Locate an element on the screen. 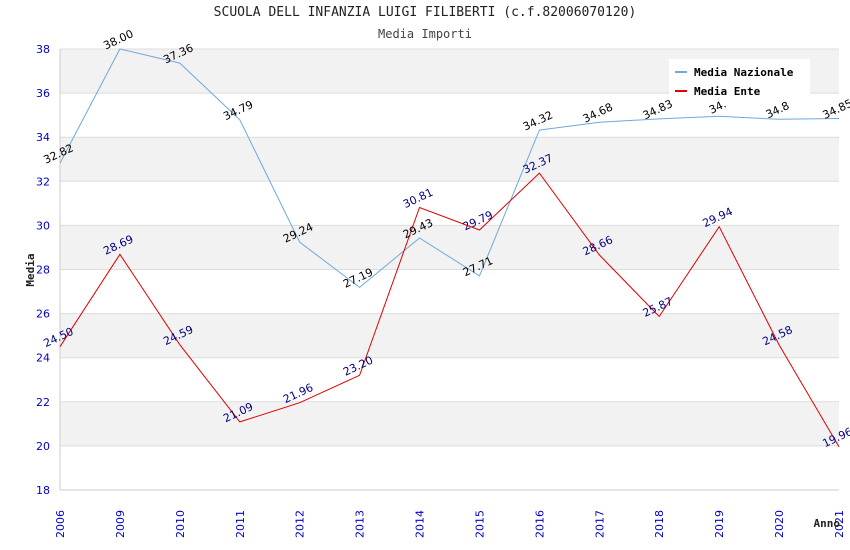 The width and height of the screenshot is (850, 550). legend-box is located at coordinates (739, 78).